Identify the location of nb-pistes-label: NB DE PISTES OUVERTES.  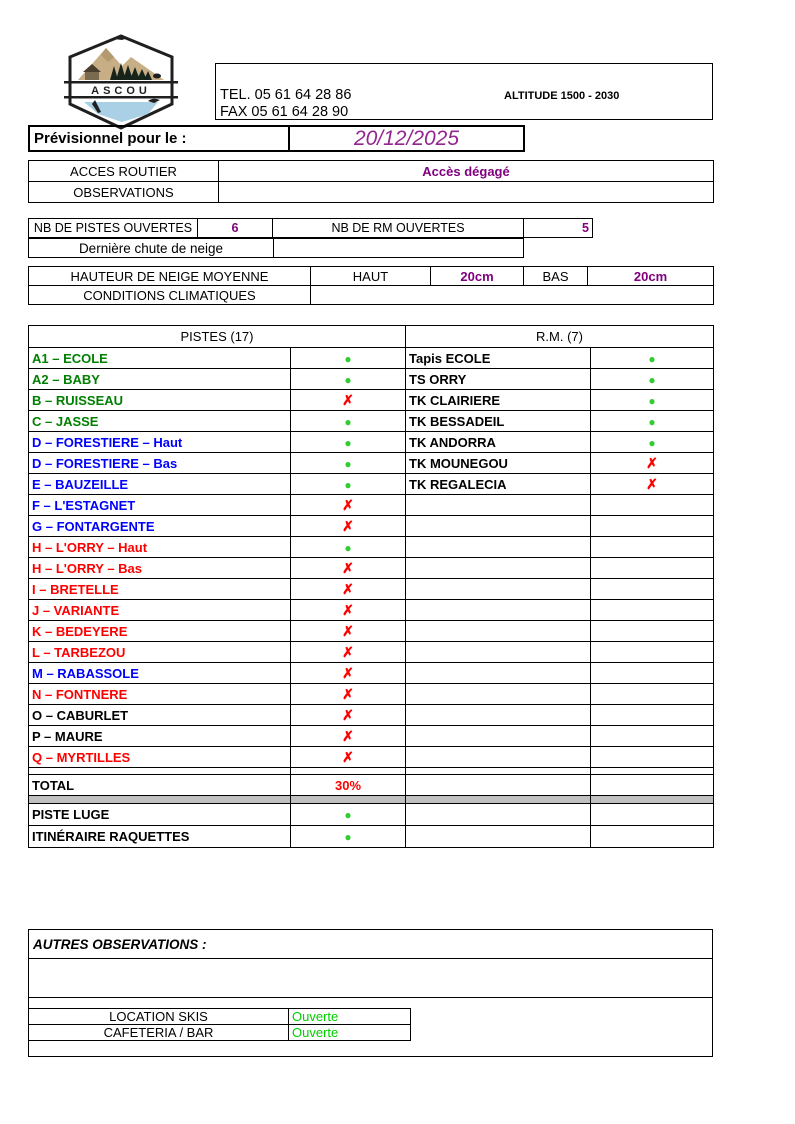
(113, 228).